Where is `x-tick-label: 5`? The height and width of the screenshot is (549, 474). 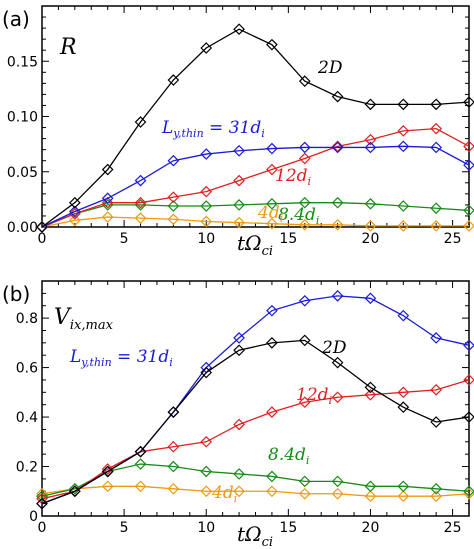 x-tick-label: 5 is located at coordinates (124, 528).